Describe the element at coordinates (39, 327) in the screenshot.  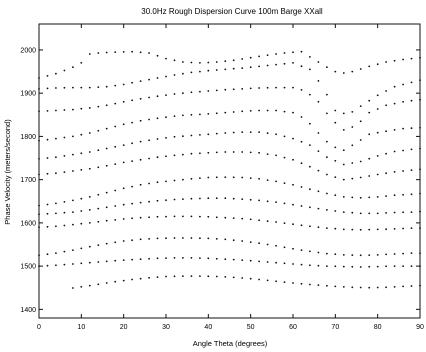
I see `x-tick-label: 0` at that location.